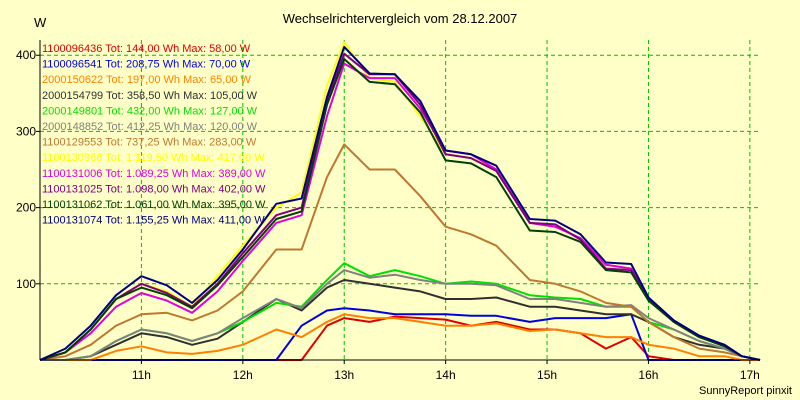 Image resolution: width=800 pixels, height=400 pixels. I want to click on legend-entry-2000150622: 2000150622 Tot: 197,00 Wh Max: 65,00 W, so click(147, 80).